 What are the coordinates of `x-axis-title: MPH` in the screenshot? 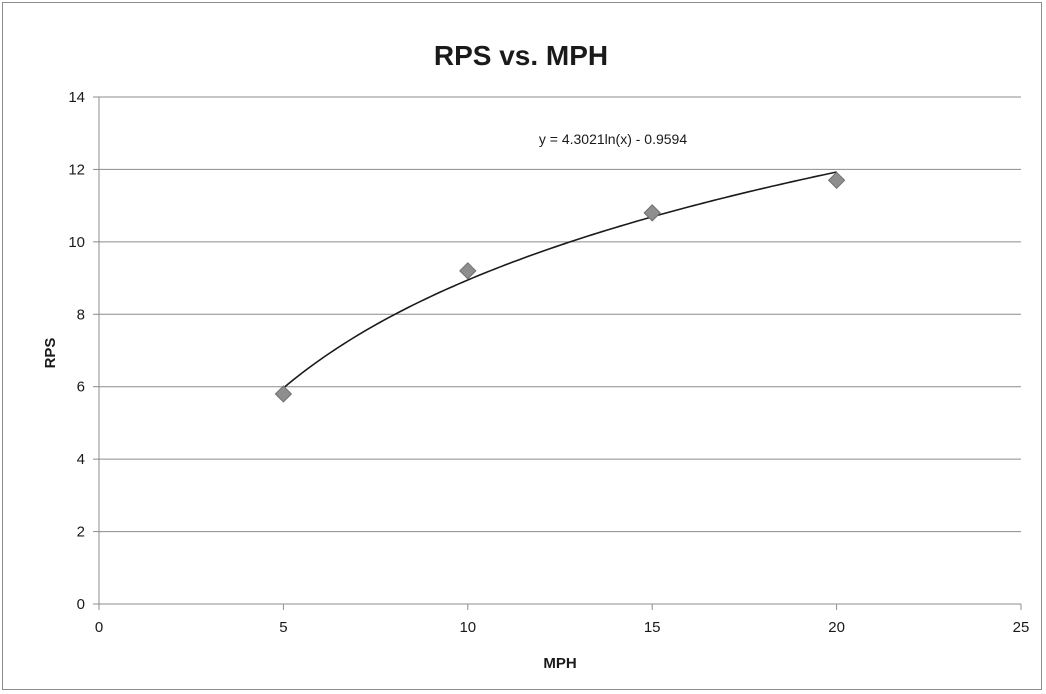 It's located at (559, 663).